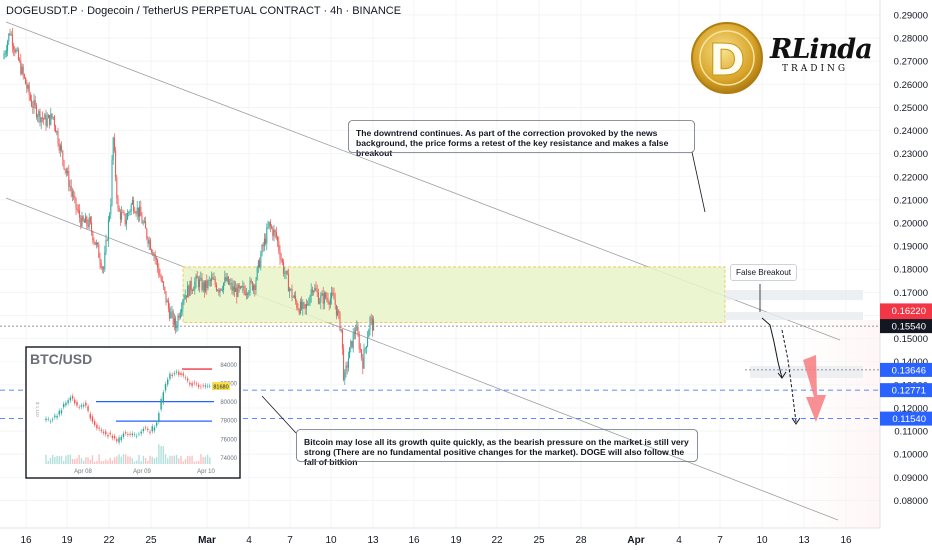 Image resolution: width=932 pixels, height=550 pixels. What do you see at coordinates (911, 62) in the screenshot?
I see `price-tick-label: 0.27000` at bounding box center [911, 62].